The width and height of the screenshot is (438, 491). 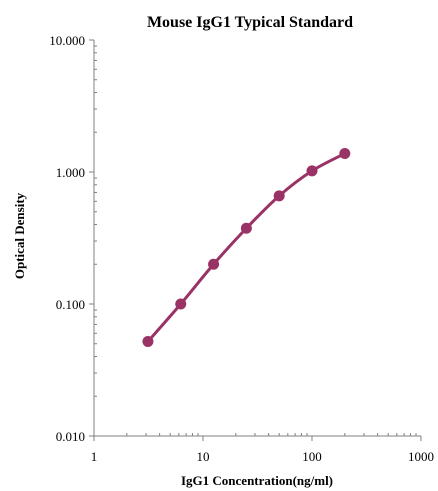 I want to click on y-tick-label: 0.010, so click(x=70, y=436).